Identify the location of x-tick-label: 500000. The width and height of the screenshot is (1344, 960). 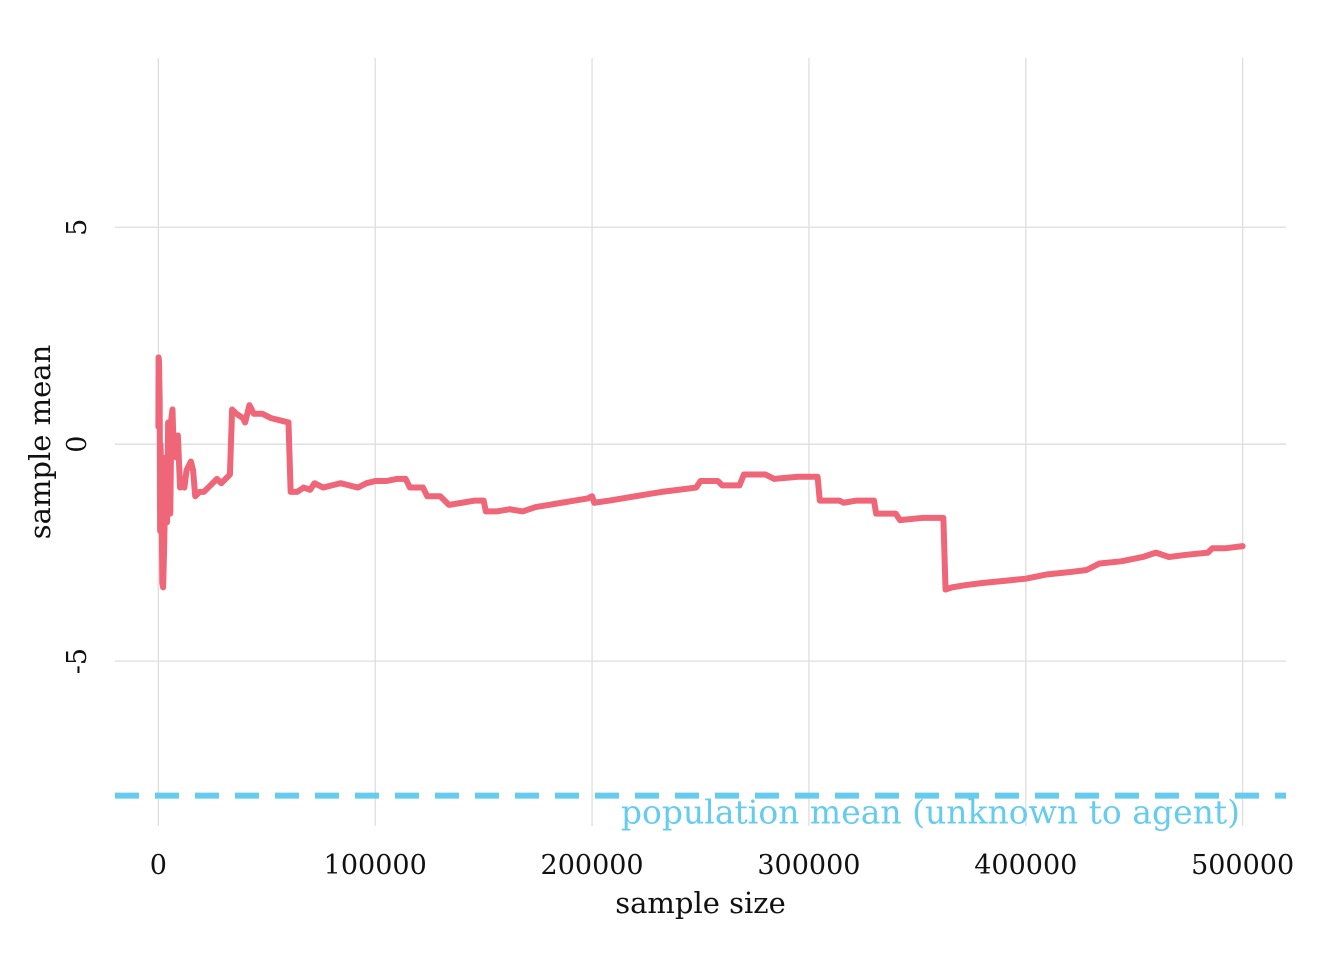
(1242, 865).